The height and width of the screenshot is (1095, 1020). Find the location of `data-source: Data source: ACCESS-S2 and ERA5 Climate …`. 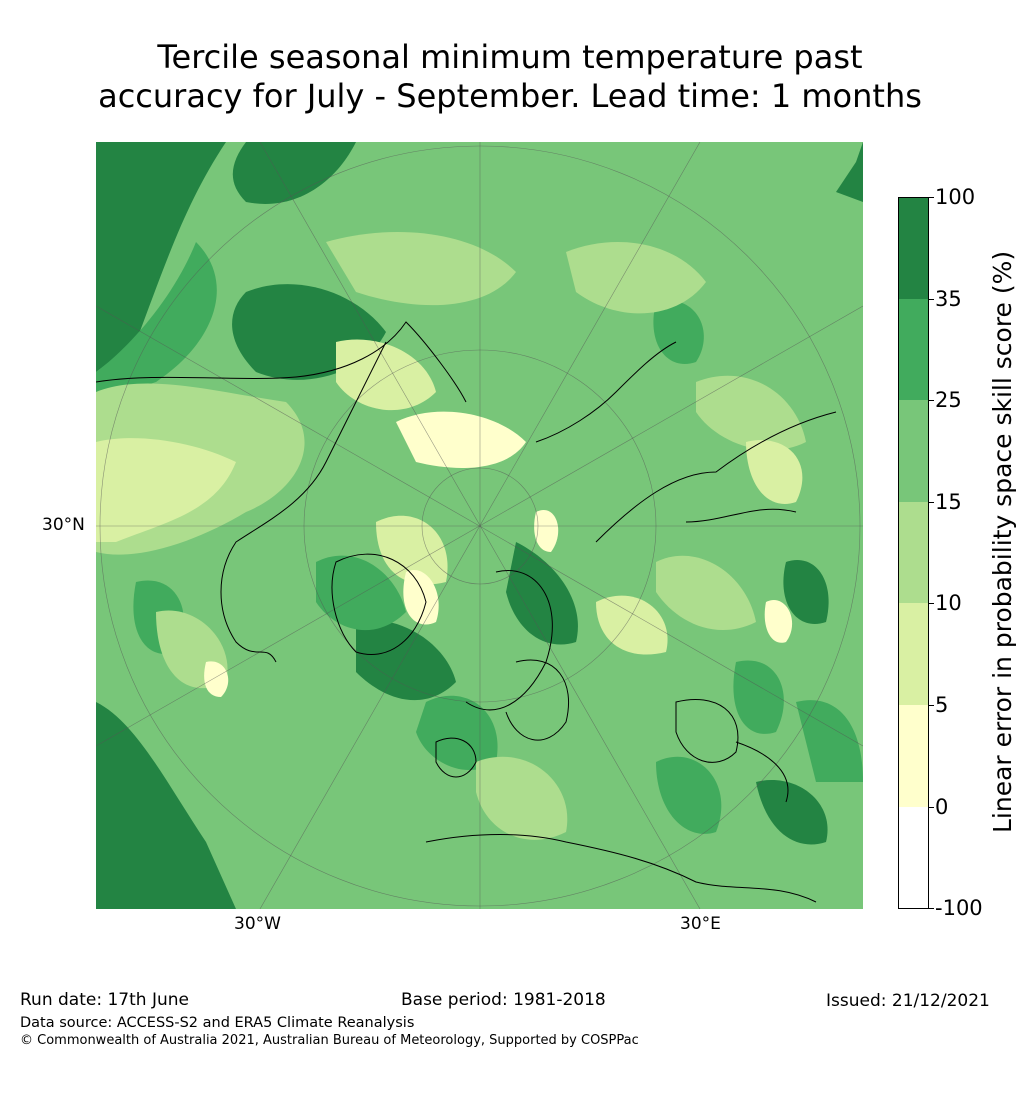

data-source: Data source: ACCESS-S2 and ERA5 Climate … is located at coordinates (217, 1023).